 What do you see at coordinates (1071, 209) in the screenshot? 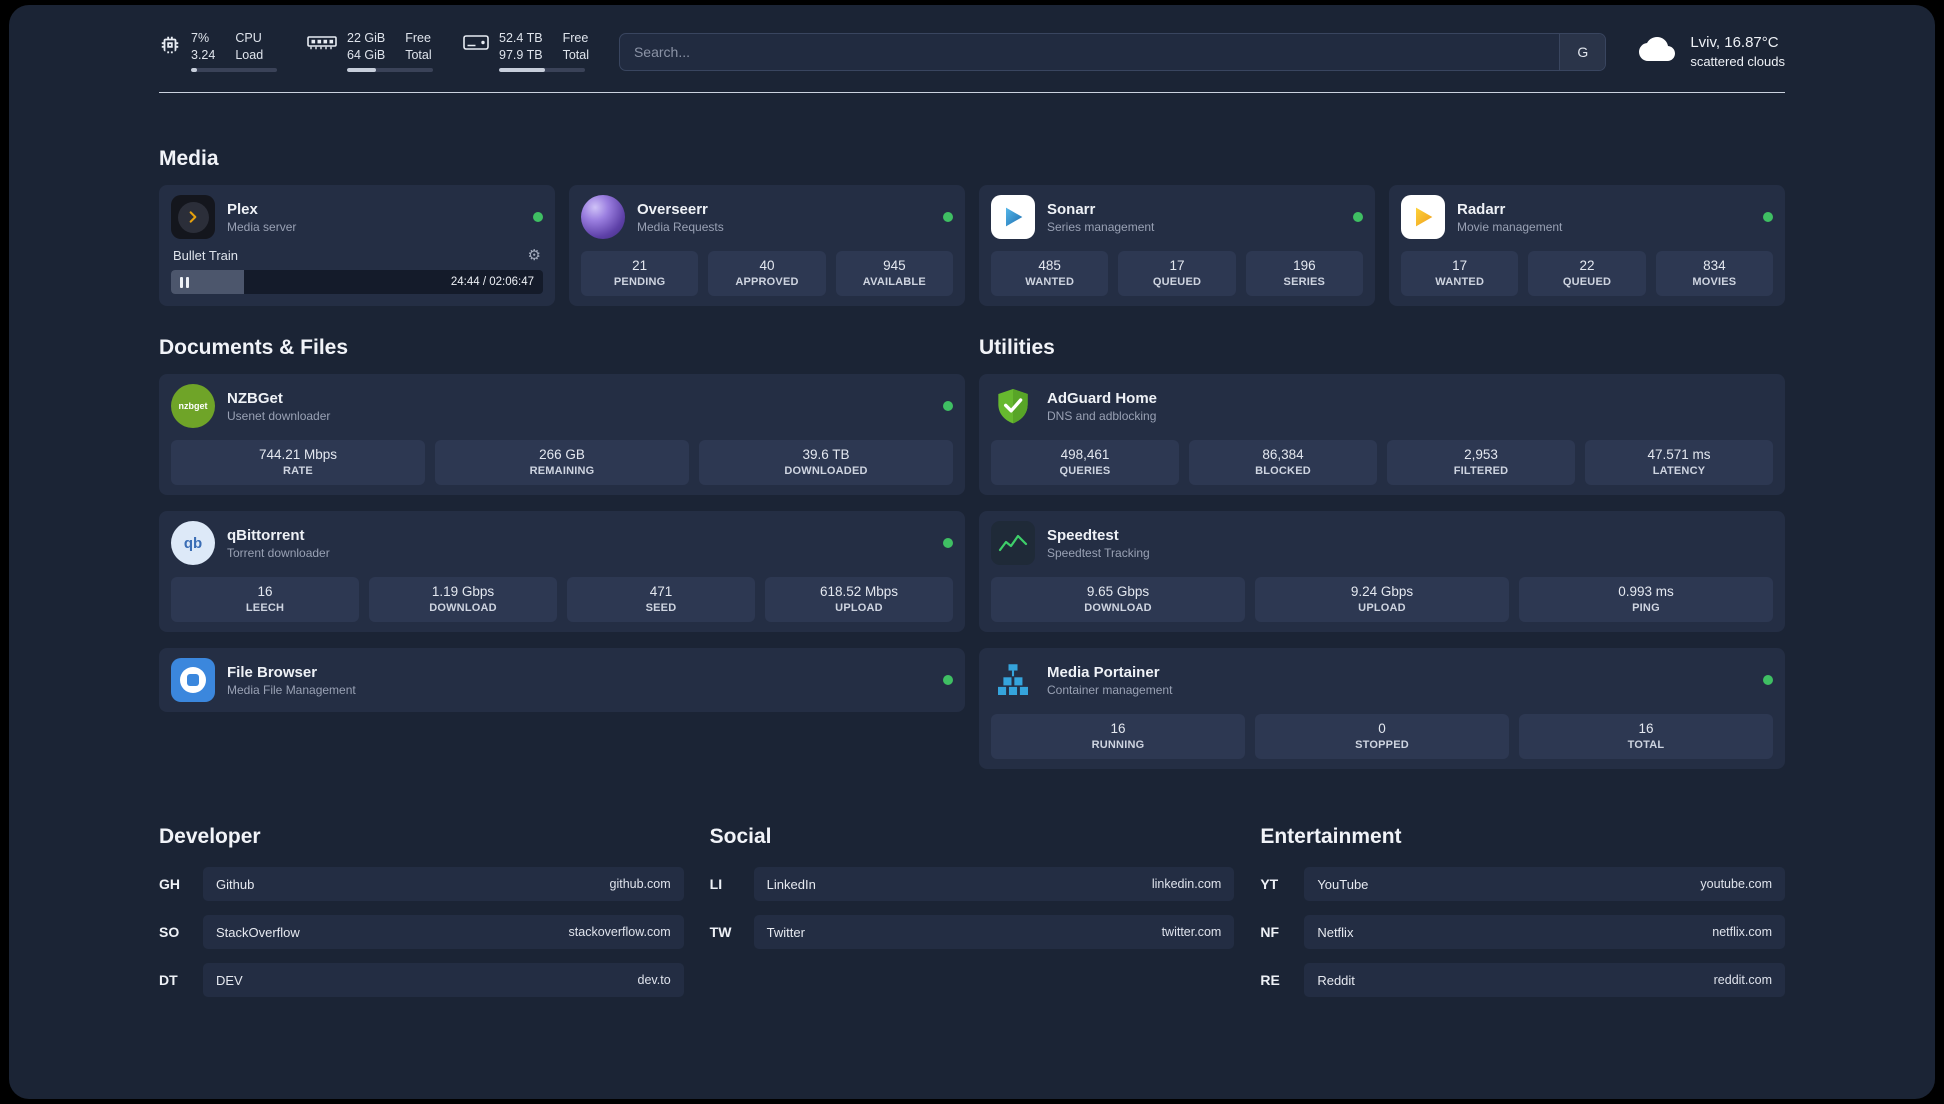
I see `app-name: Sonarr` at bounding box center [1071, 209].